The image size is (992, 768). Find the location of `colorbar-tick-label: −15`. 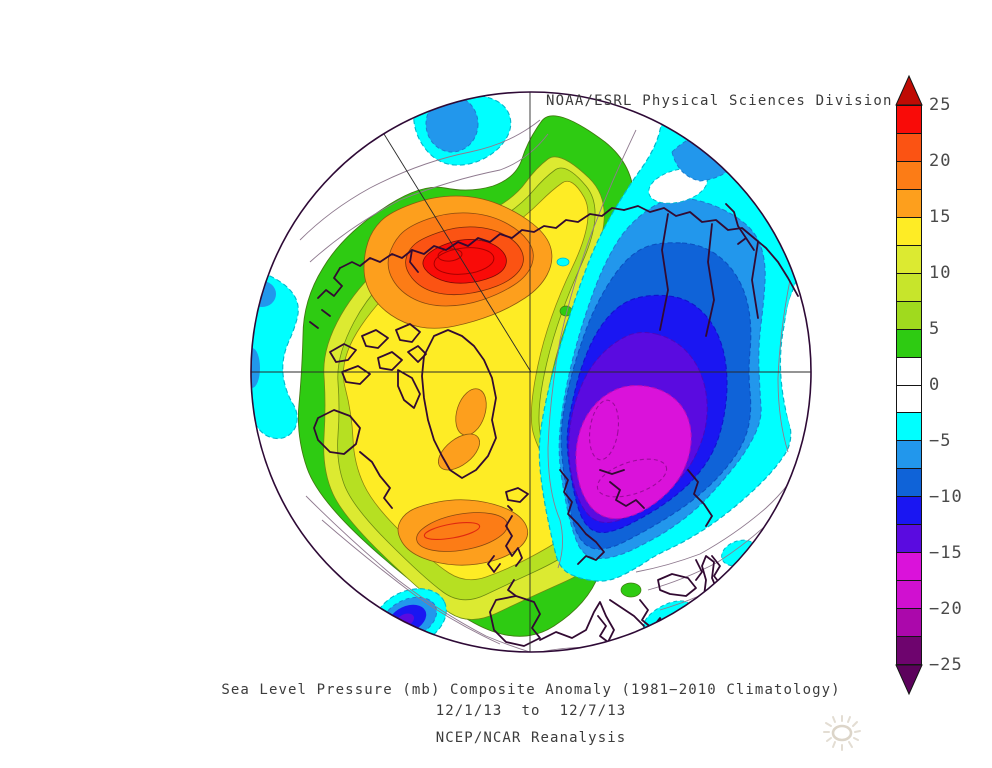

colorbar-tick-label: −15 is located at coordinates (946, 553).